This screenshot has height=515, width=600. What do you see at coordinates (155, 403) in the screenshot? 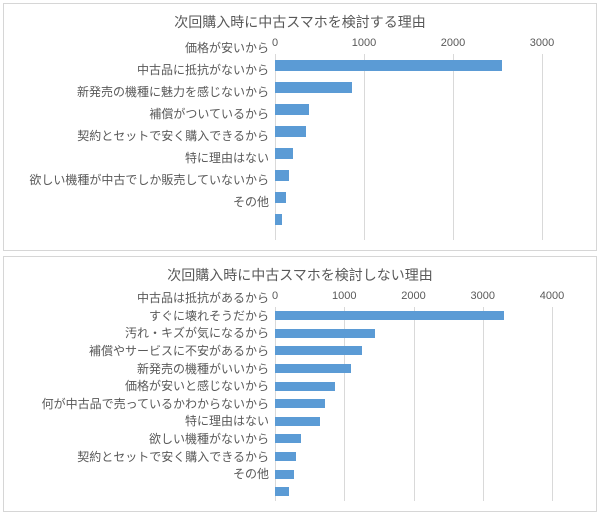
I see `category-label: 何が中古品で売っているかわからないから` at bounding box center [155, 403].